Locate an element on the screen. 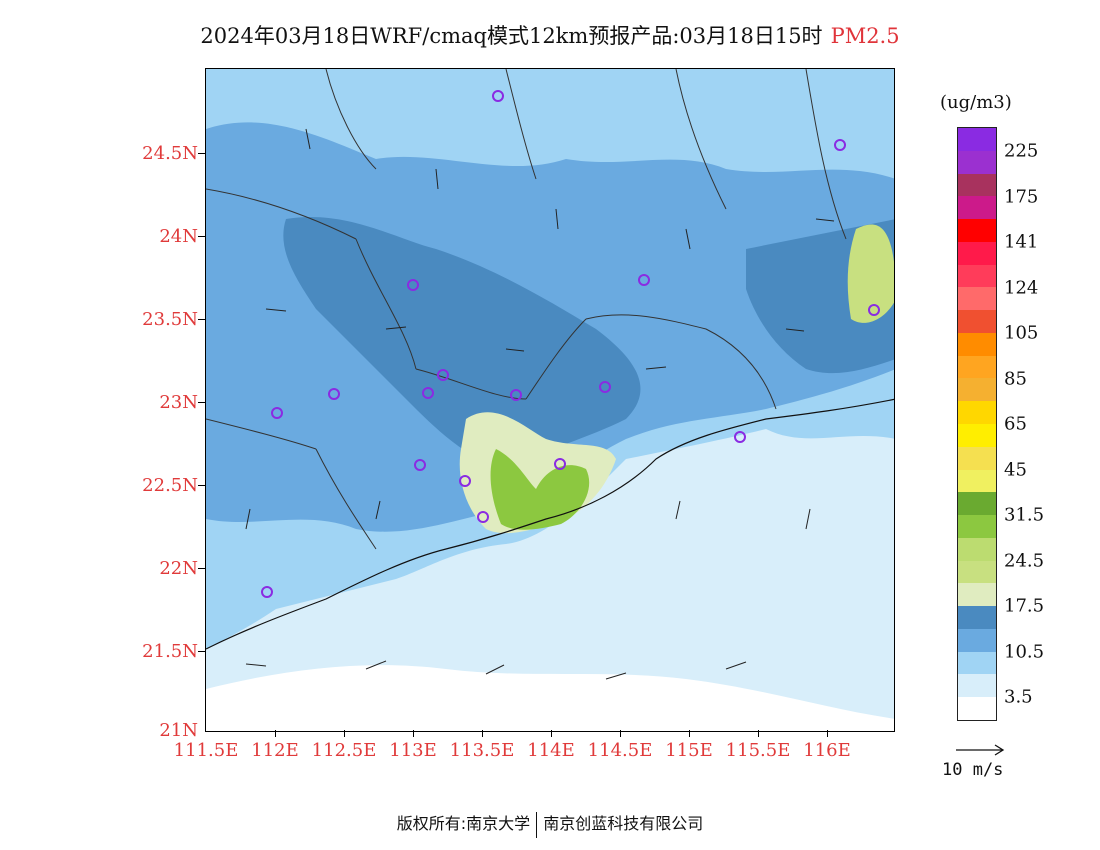 The image size is (1100, 850). x-label-112-5e: 112.5E is located at coordinates (344, 750).